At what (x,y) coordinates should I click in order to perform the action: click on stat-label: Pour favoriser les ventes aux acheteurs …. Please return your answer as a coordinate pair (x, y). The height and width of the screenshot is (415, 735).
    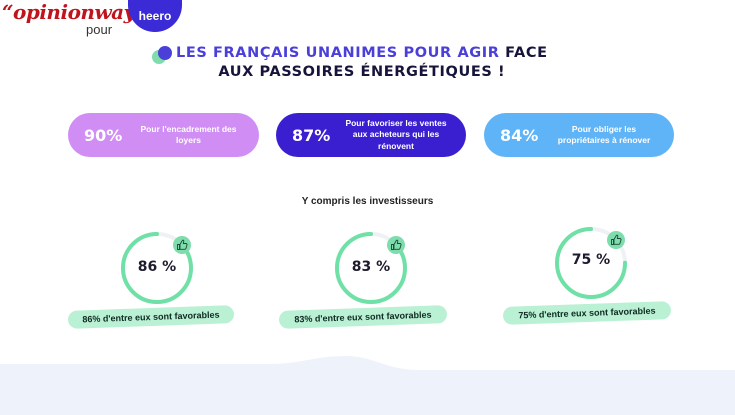
    Looking at the image, I should click on (396, 134).